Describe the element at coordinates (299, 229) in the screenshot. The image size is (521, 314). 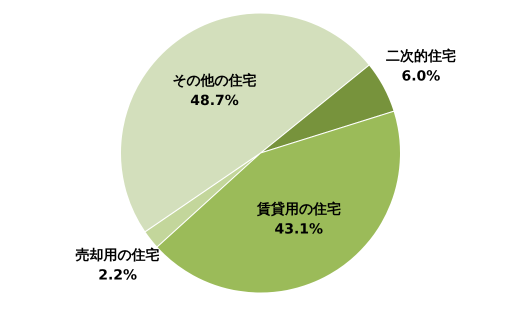
I see `data-label: 43.1%` at that location.